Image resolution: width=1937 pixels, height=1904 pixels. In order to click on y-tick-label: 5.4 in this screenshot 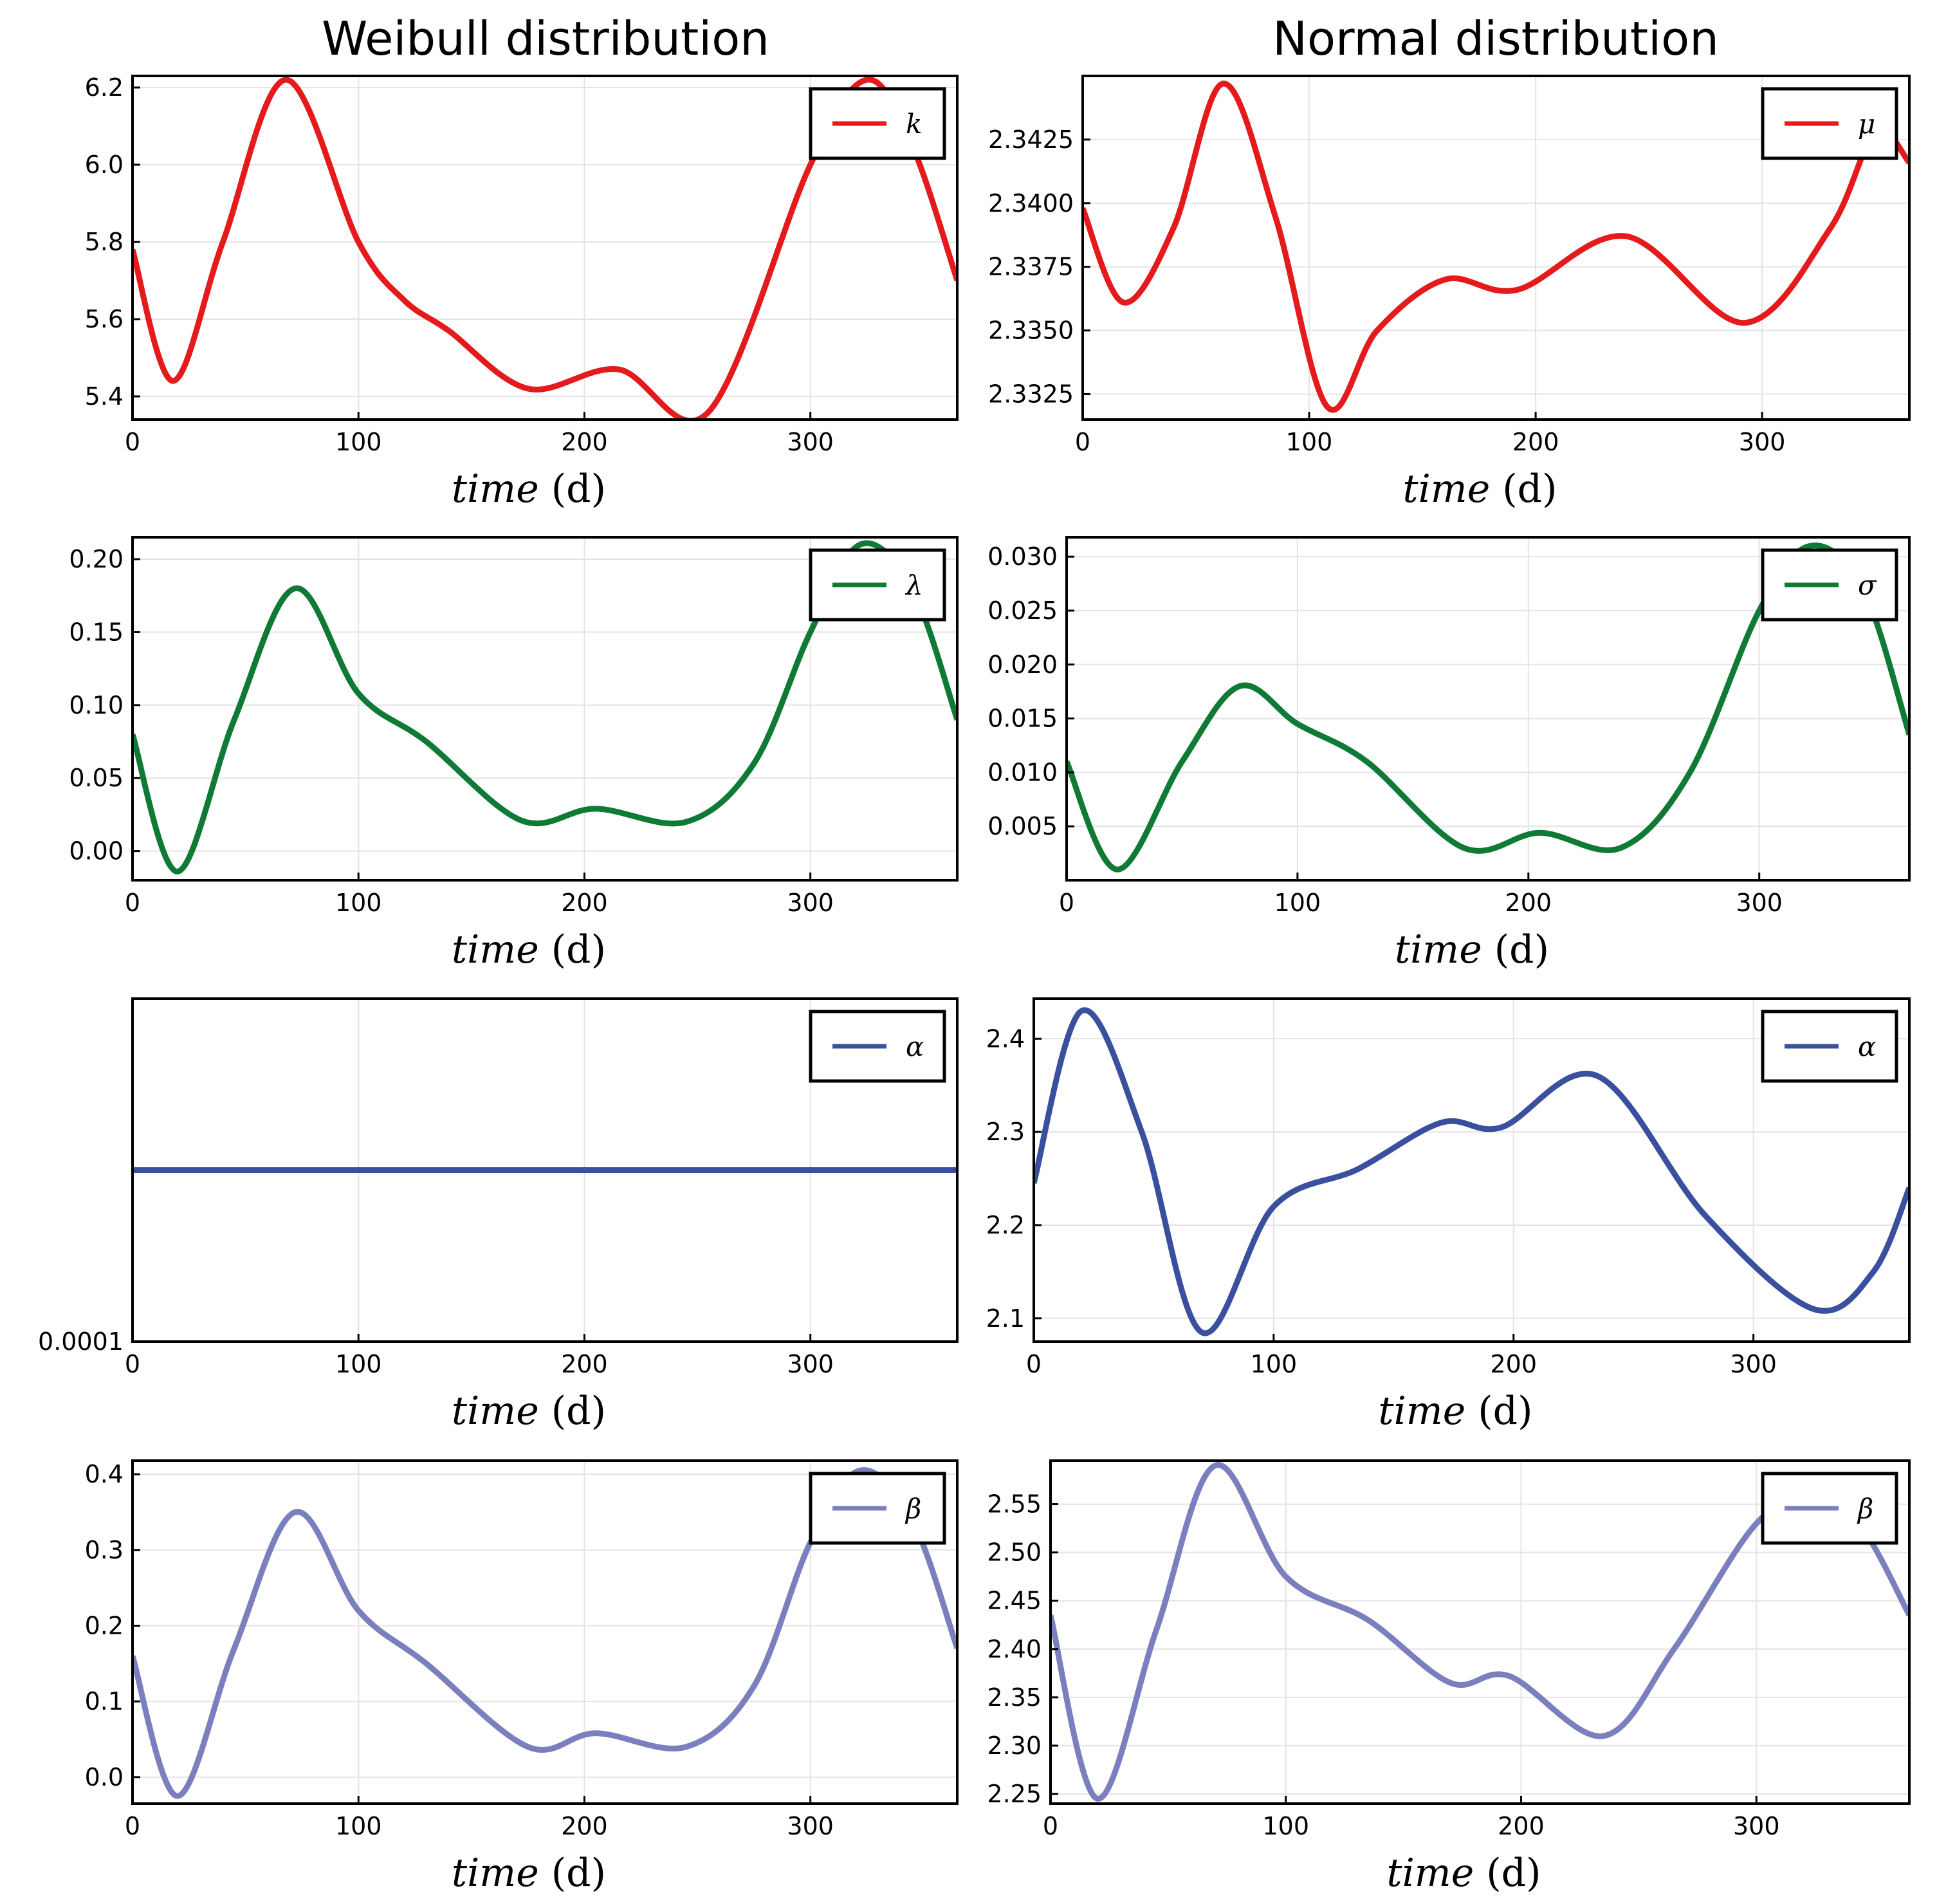, I will do `click(104, 397)`.